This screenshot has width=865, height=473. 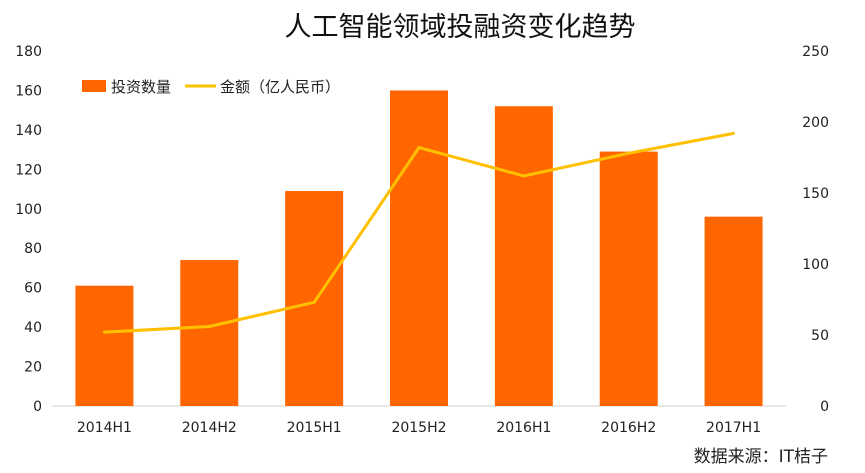 What do you see at coordinates (104, 428) in the screenshot?
I see `x-tick-label: 2014H1` at bounding box center [104, 428].